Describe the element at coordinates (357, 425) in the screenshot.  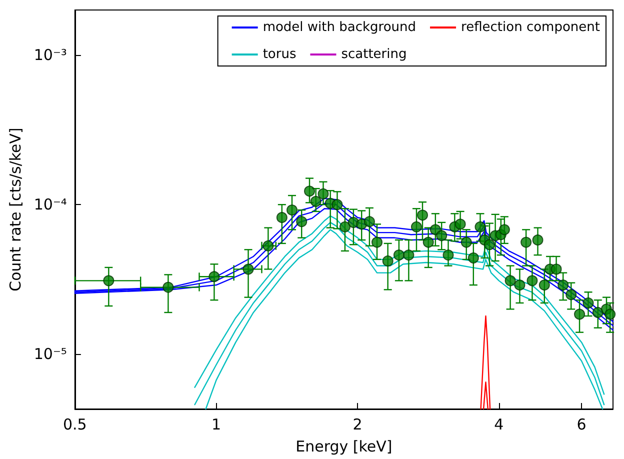
I see `x-tick-label: 2` at that location.